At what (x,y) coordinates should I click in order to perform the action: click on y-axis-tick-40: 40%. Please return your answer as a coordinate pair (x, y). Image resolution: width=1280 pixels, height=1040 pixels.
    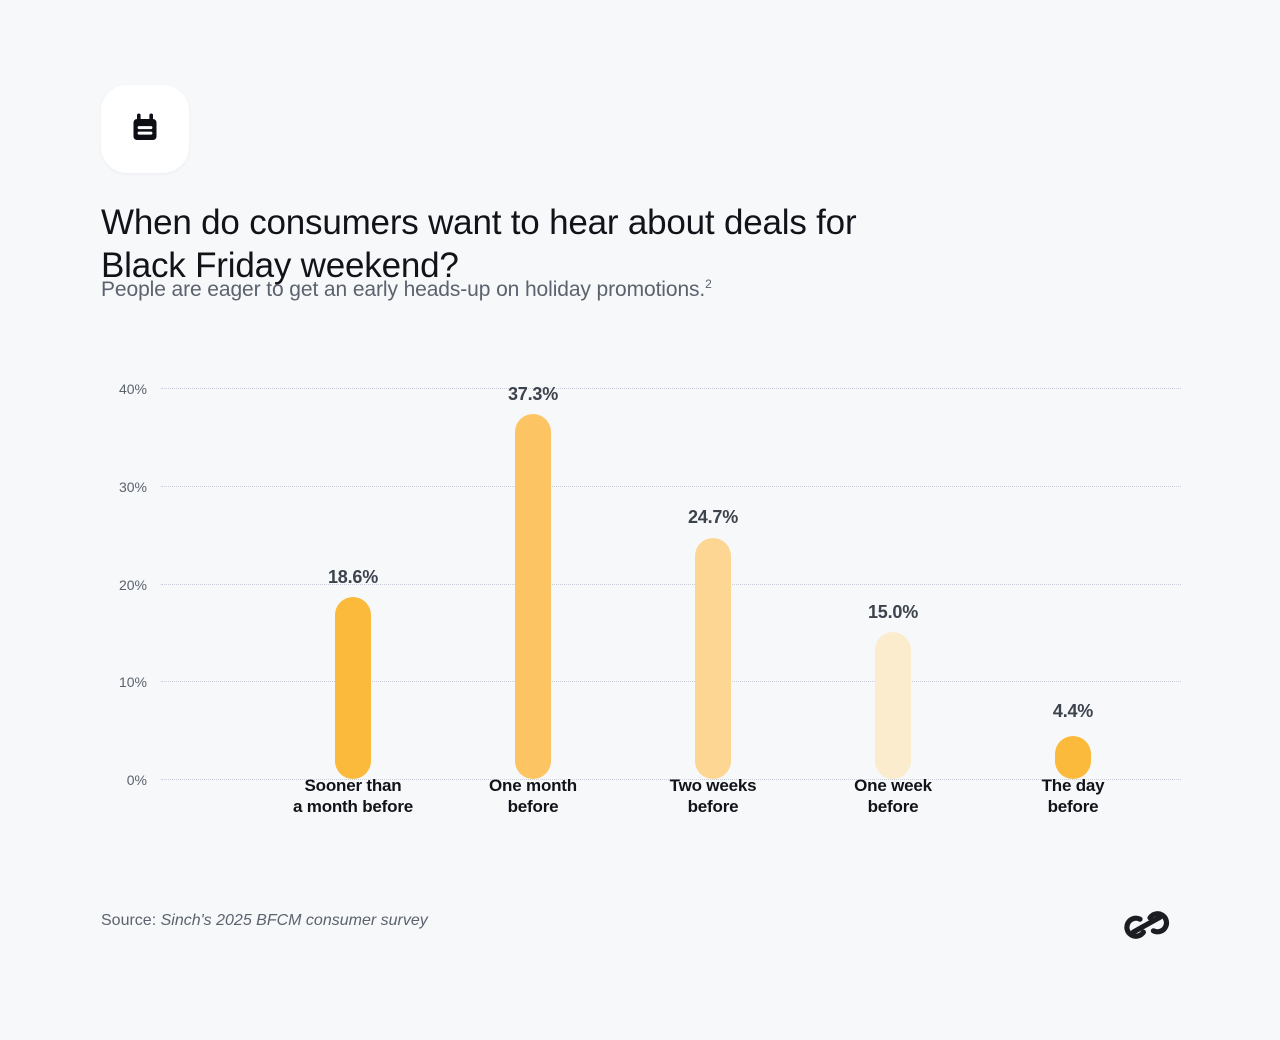
    Looking at the image, I should click on (132, 389).